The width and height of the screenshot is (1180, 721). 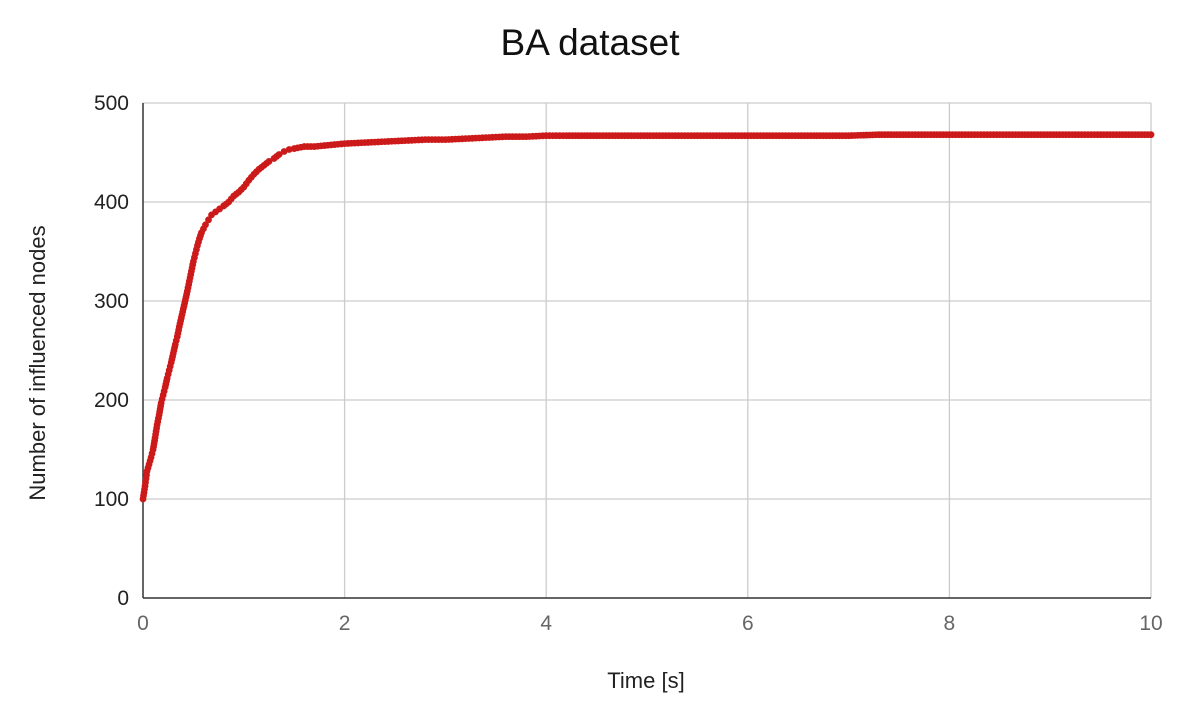 What do you see at coordinates (111, 301) in the screenshot?
I see `y-tick-label: 300` at bounding box center [111, 301].